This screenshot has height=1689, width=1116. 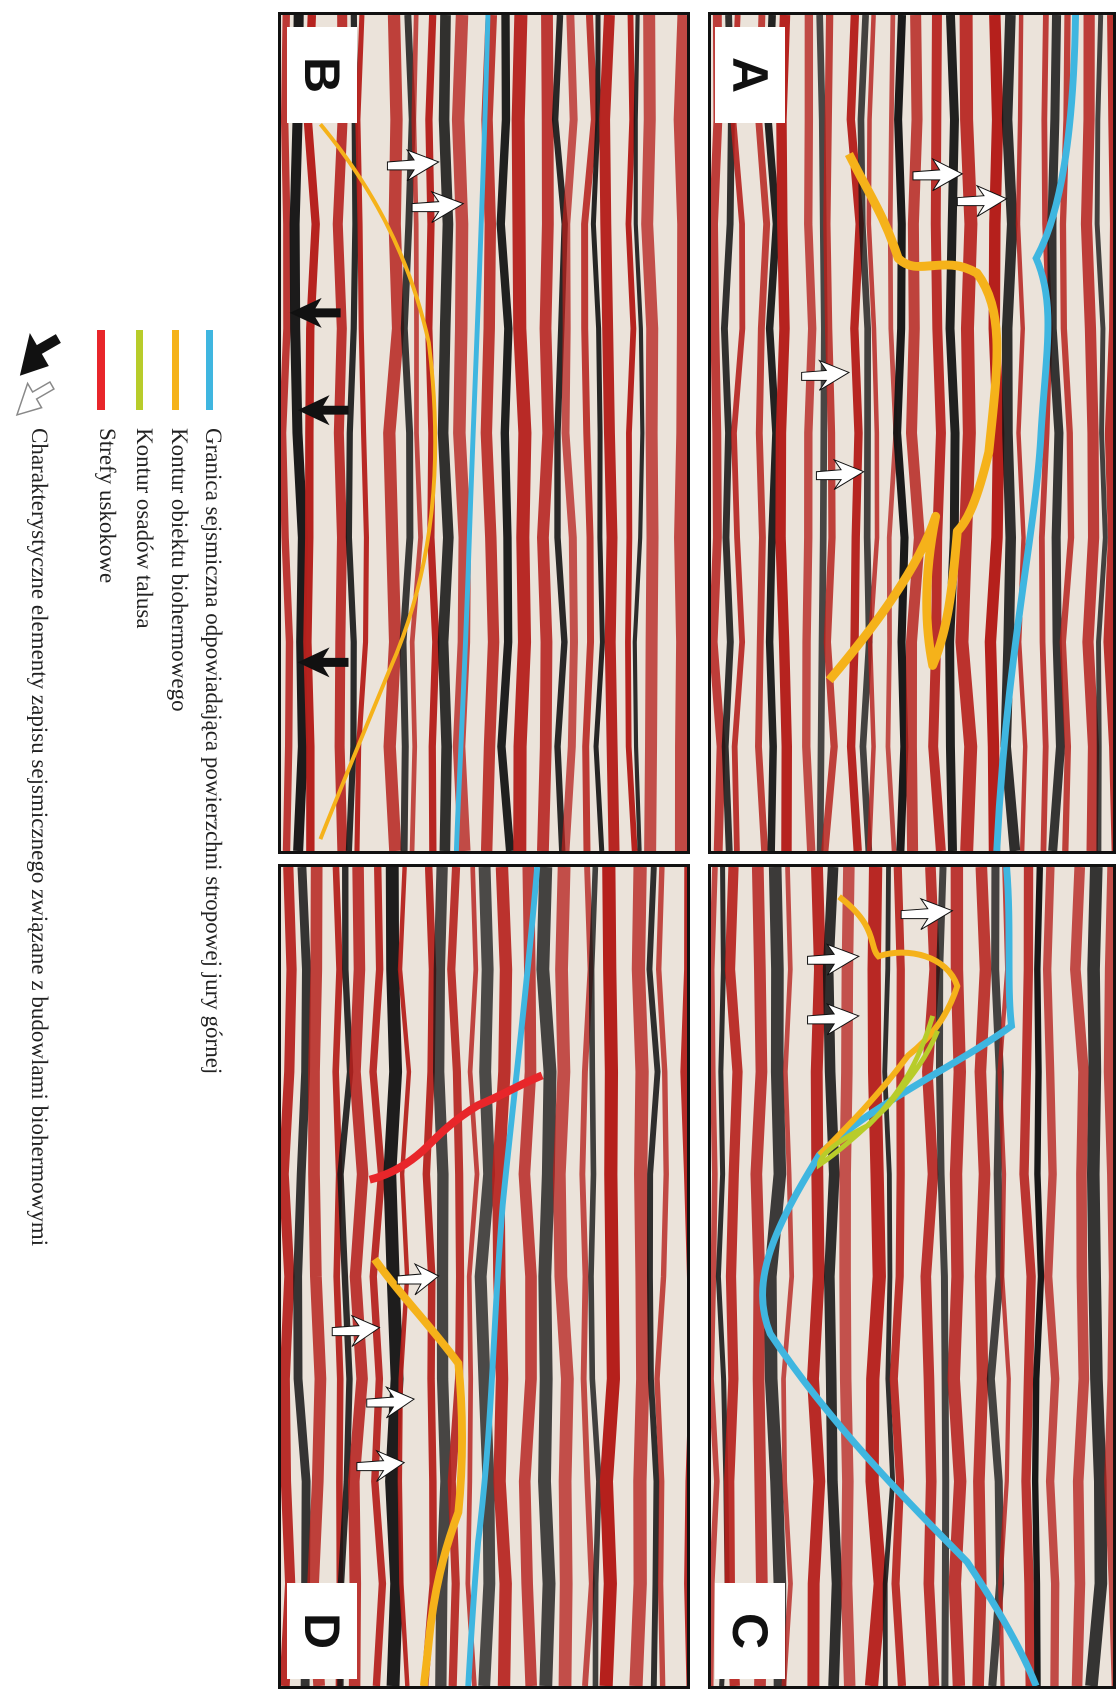 I want to click on legend-swatch-blue, so click(x=209, y=370).